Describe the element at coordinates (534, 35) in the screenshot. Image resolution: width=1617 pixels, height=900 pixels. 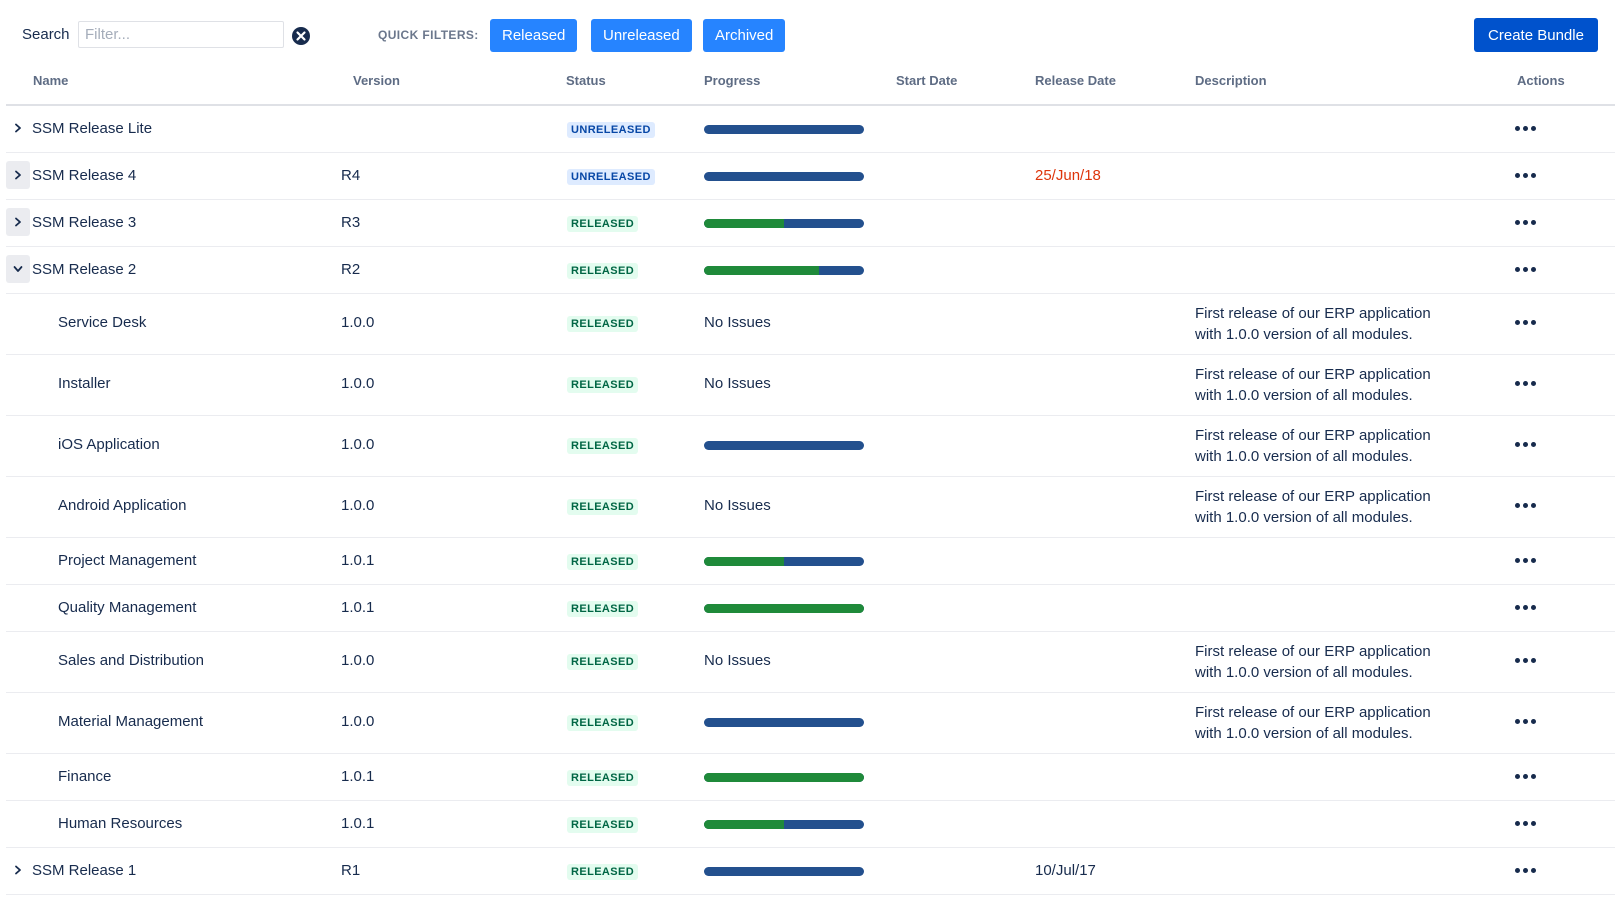
I see `filter-released-button: Released` at that location.